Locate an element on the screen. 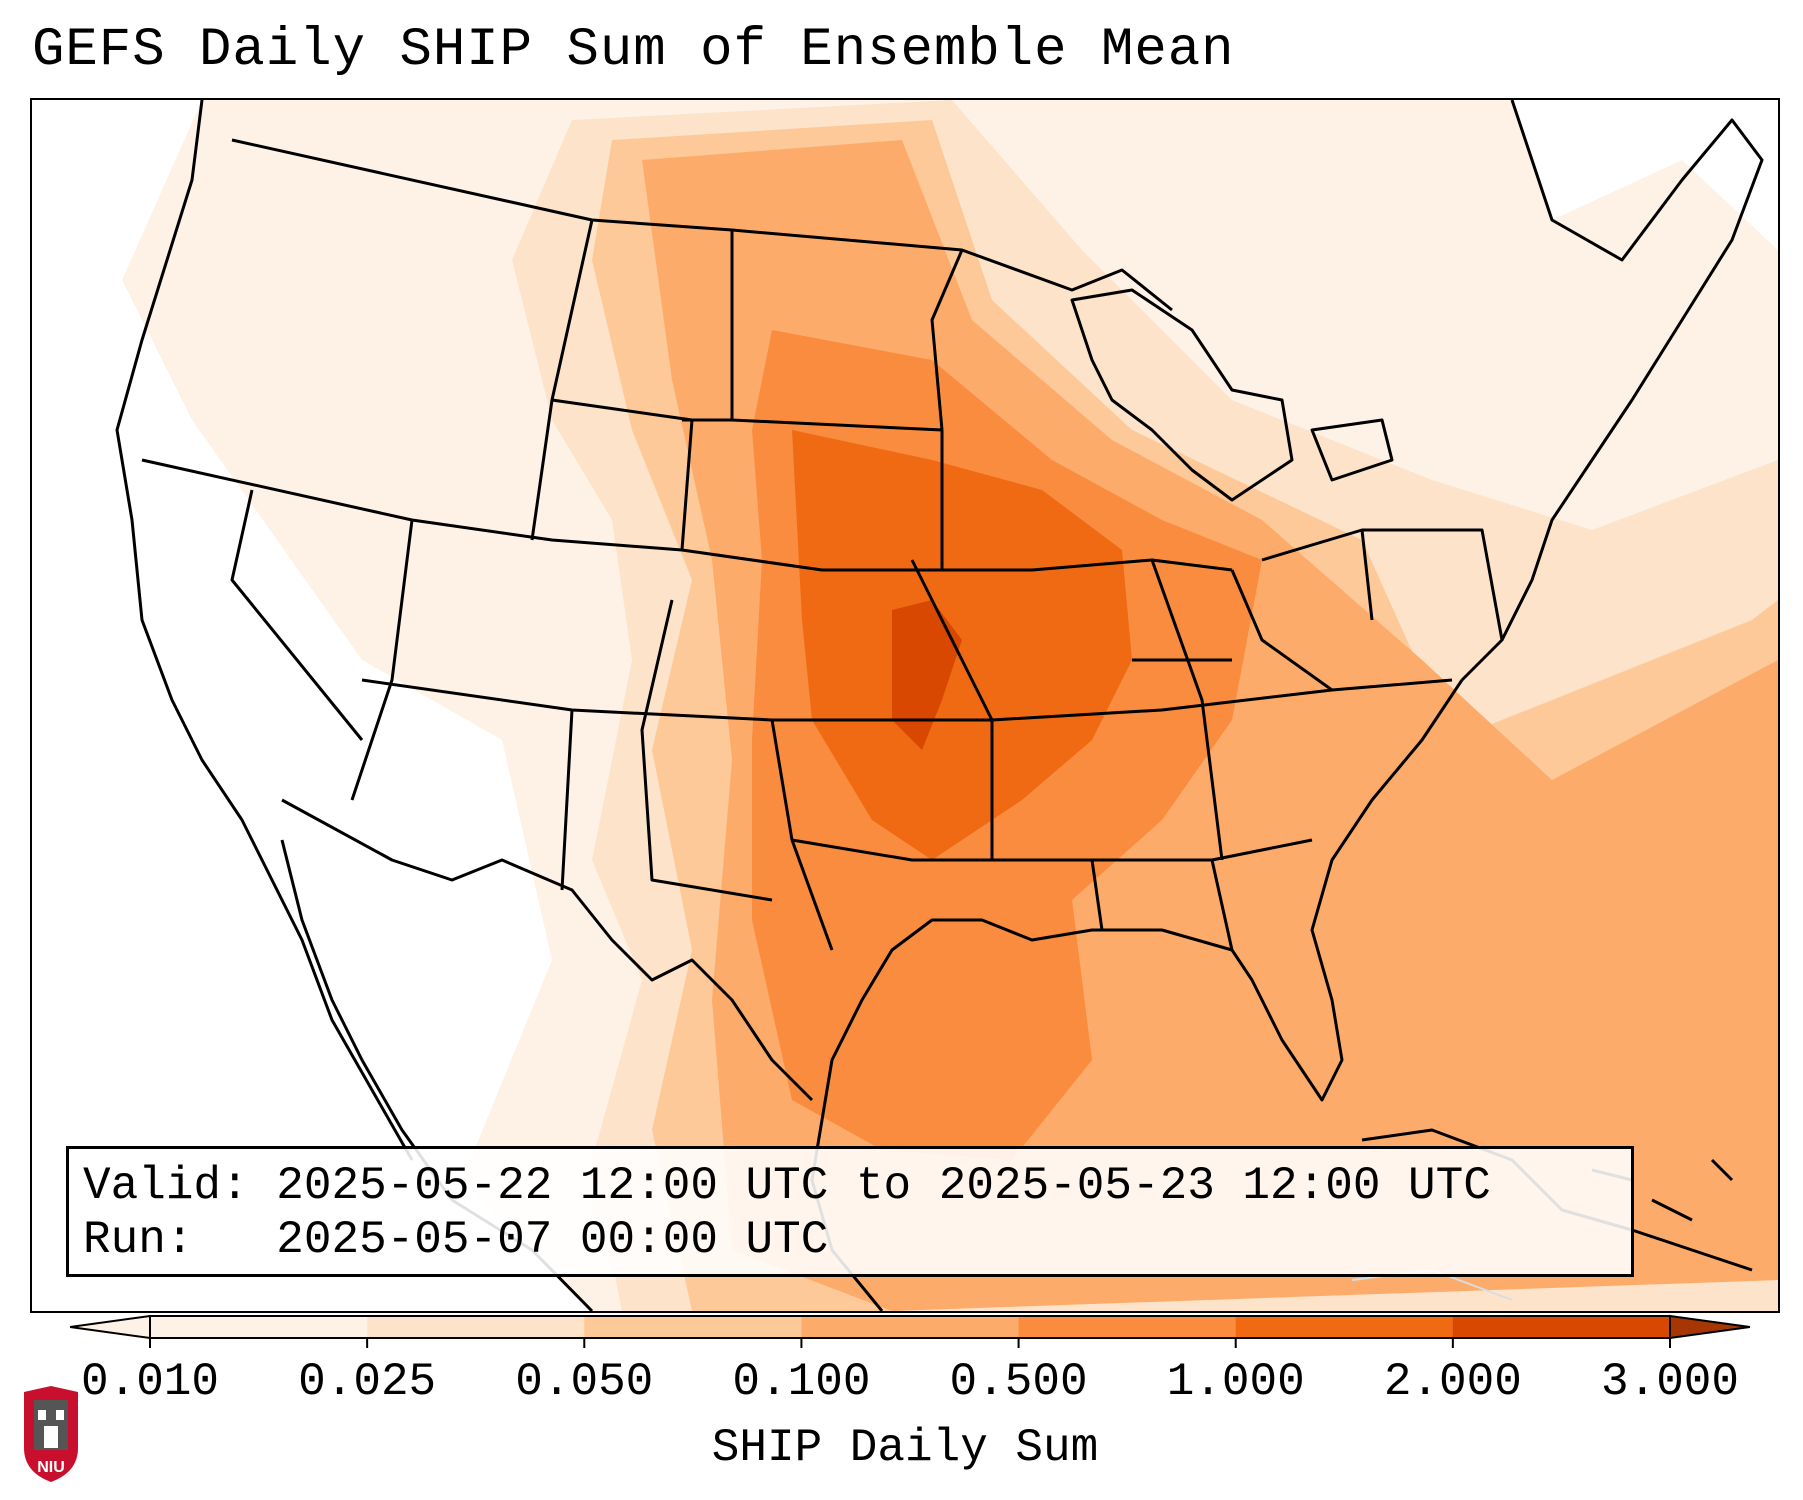 The width and height of the screenshot is (1803, 1500). run-value: 2025-05-07 00:00 UTC is located at coordinates (552, 1240).